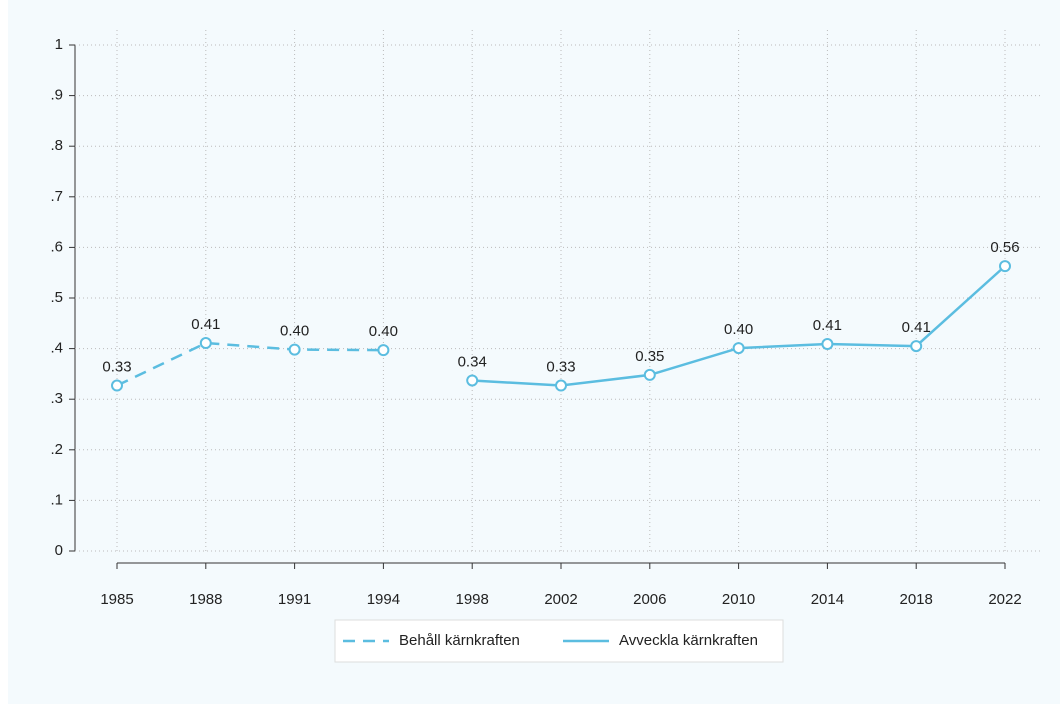  What do you see at coordinates (56, 348) in the screenshot?
I see `y-tick-label: .4` at bounding box center [56, 348].